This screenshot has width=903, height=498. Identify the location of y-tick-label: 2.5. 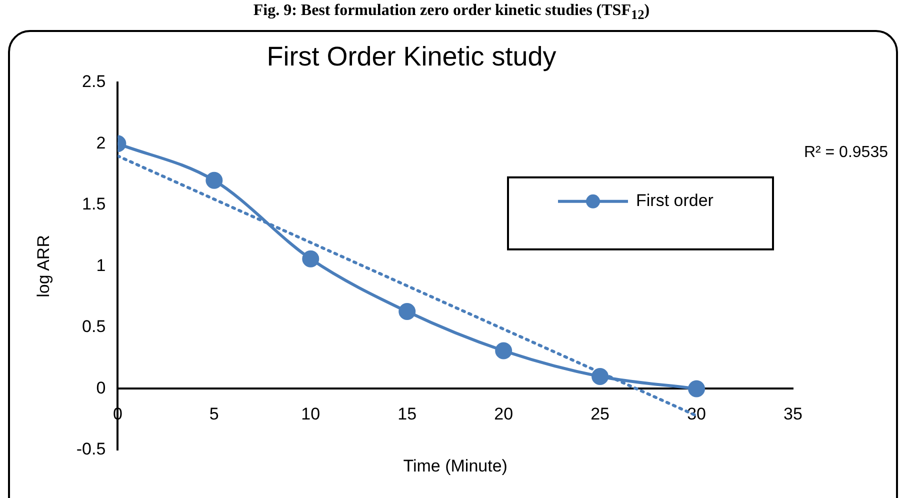
(94, 82).